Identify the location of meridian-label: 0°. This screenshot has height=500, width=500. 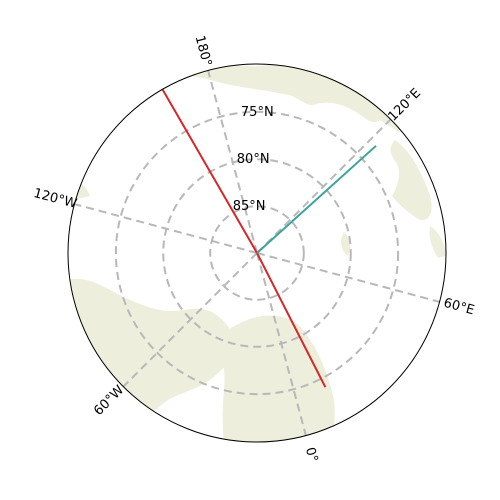
(311, 455).